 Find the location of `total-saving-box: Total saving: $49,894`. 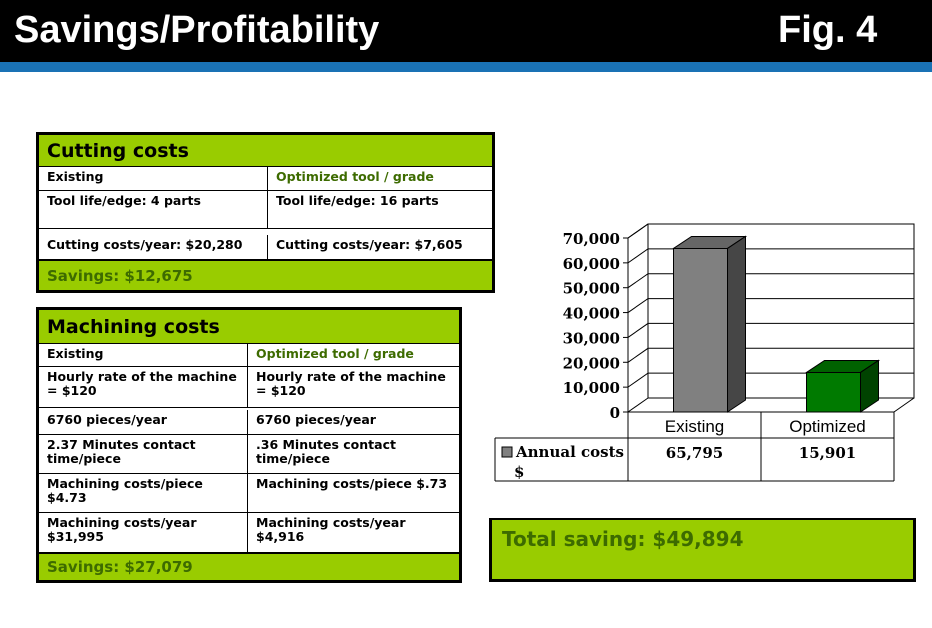

total-saving-box: Total saving: $49,894 is located at coordinates (702, 550).